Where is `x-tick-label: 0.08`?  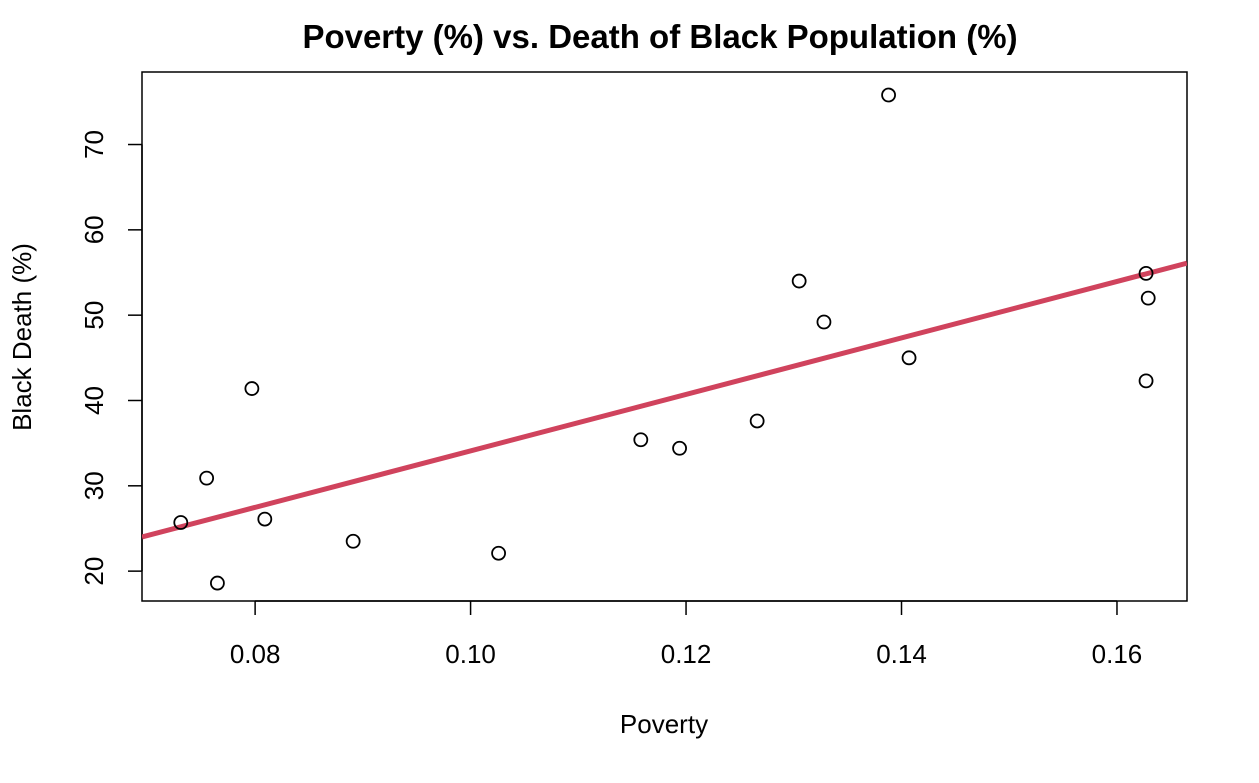
x-tick-label: 0.08 is located at coordinates (255, 654).